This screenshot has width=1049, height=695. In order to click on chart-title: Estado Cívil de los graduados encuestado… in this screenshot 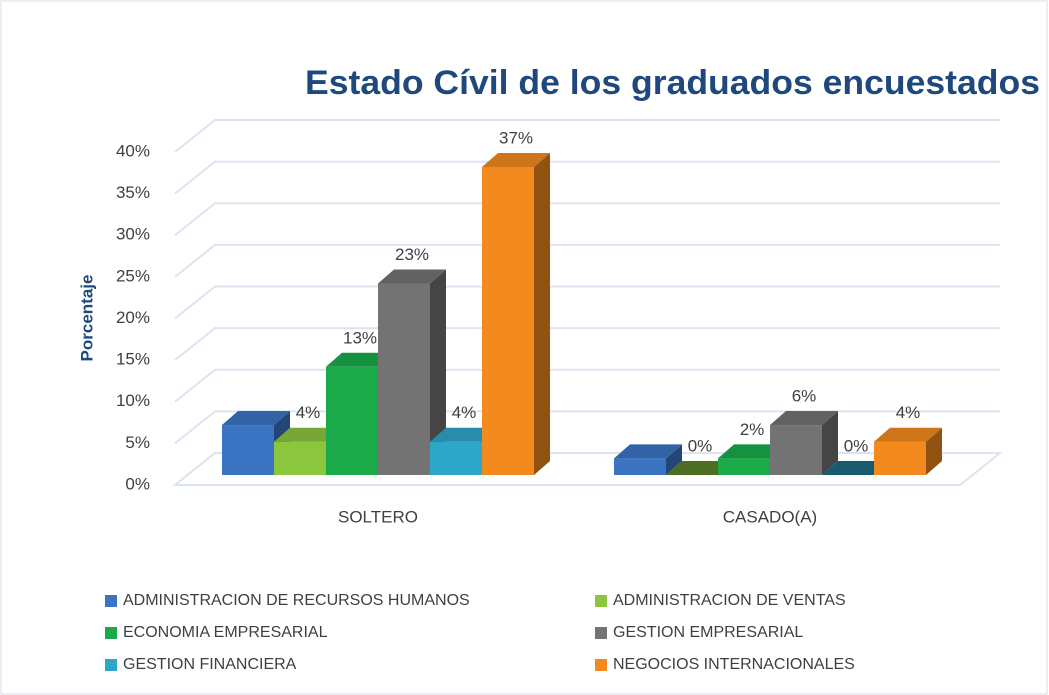, I will do `click(672, 83)`.